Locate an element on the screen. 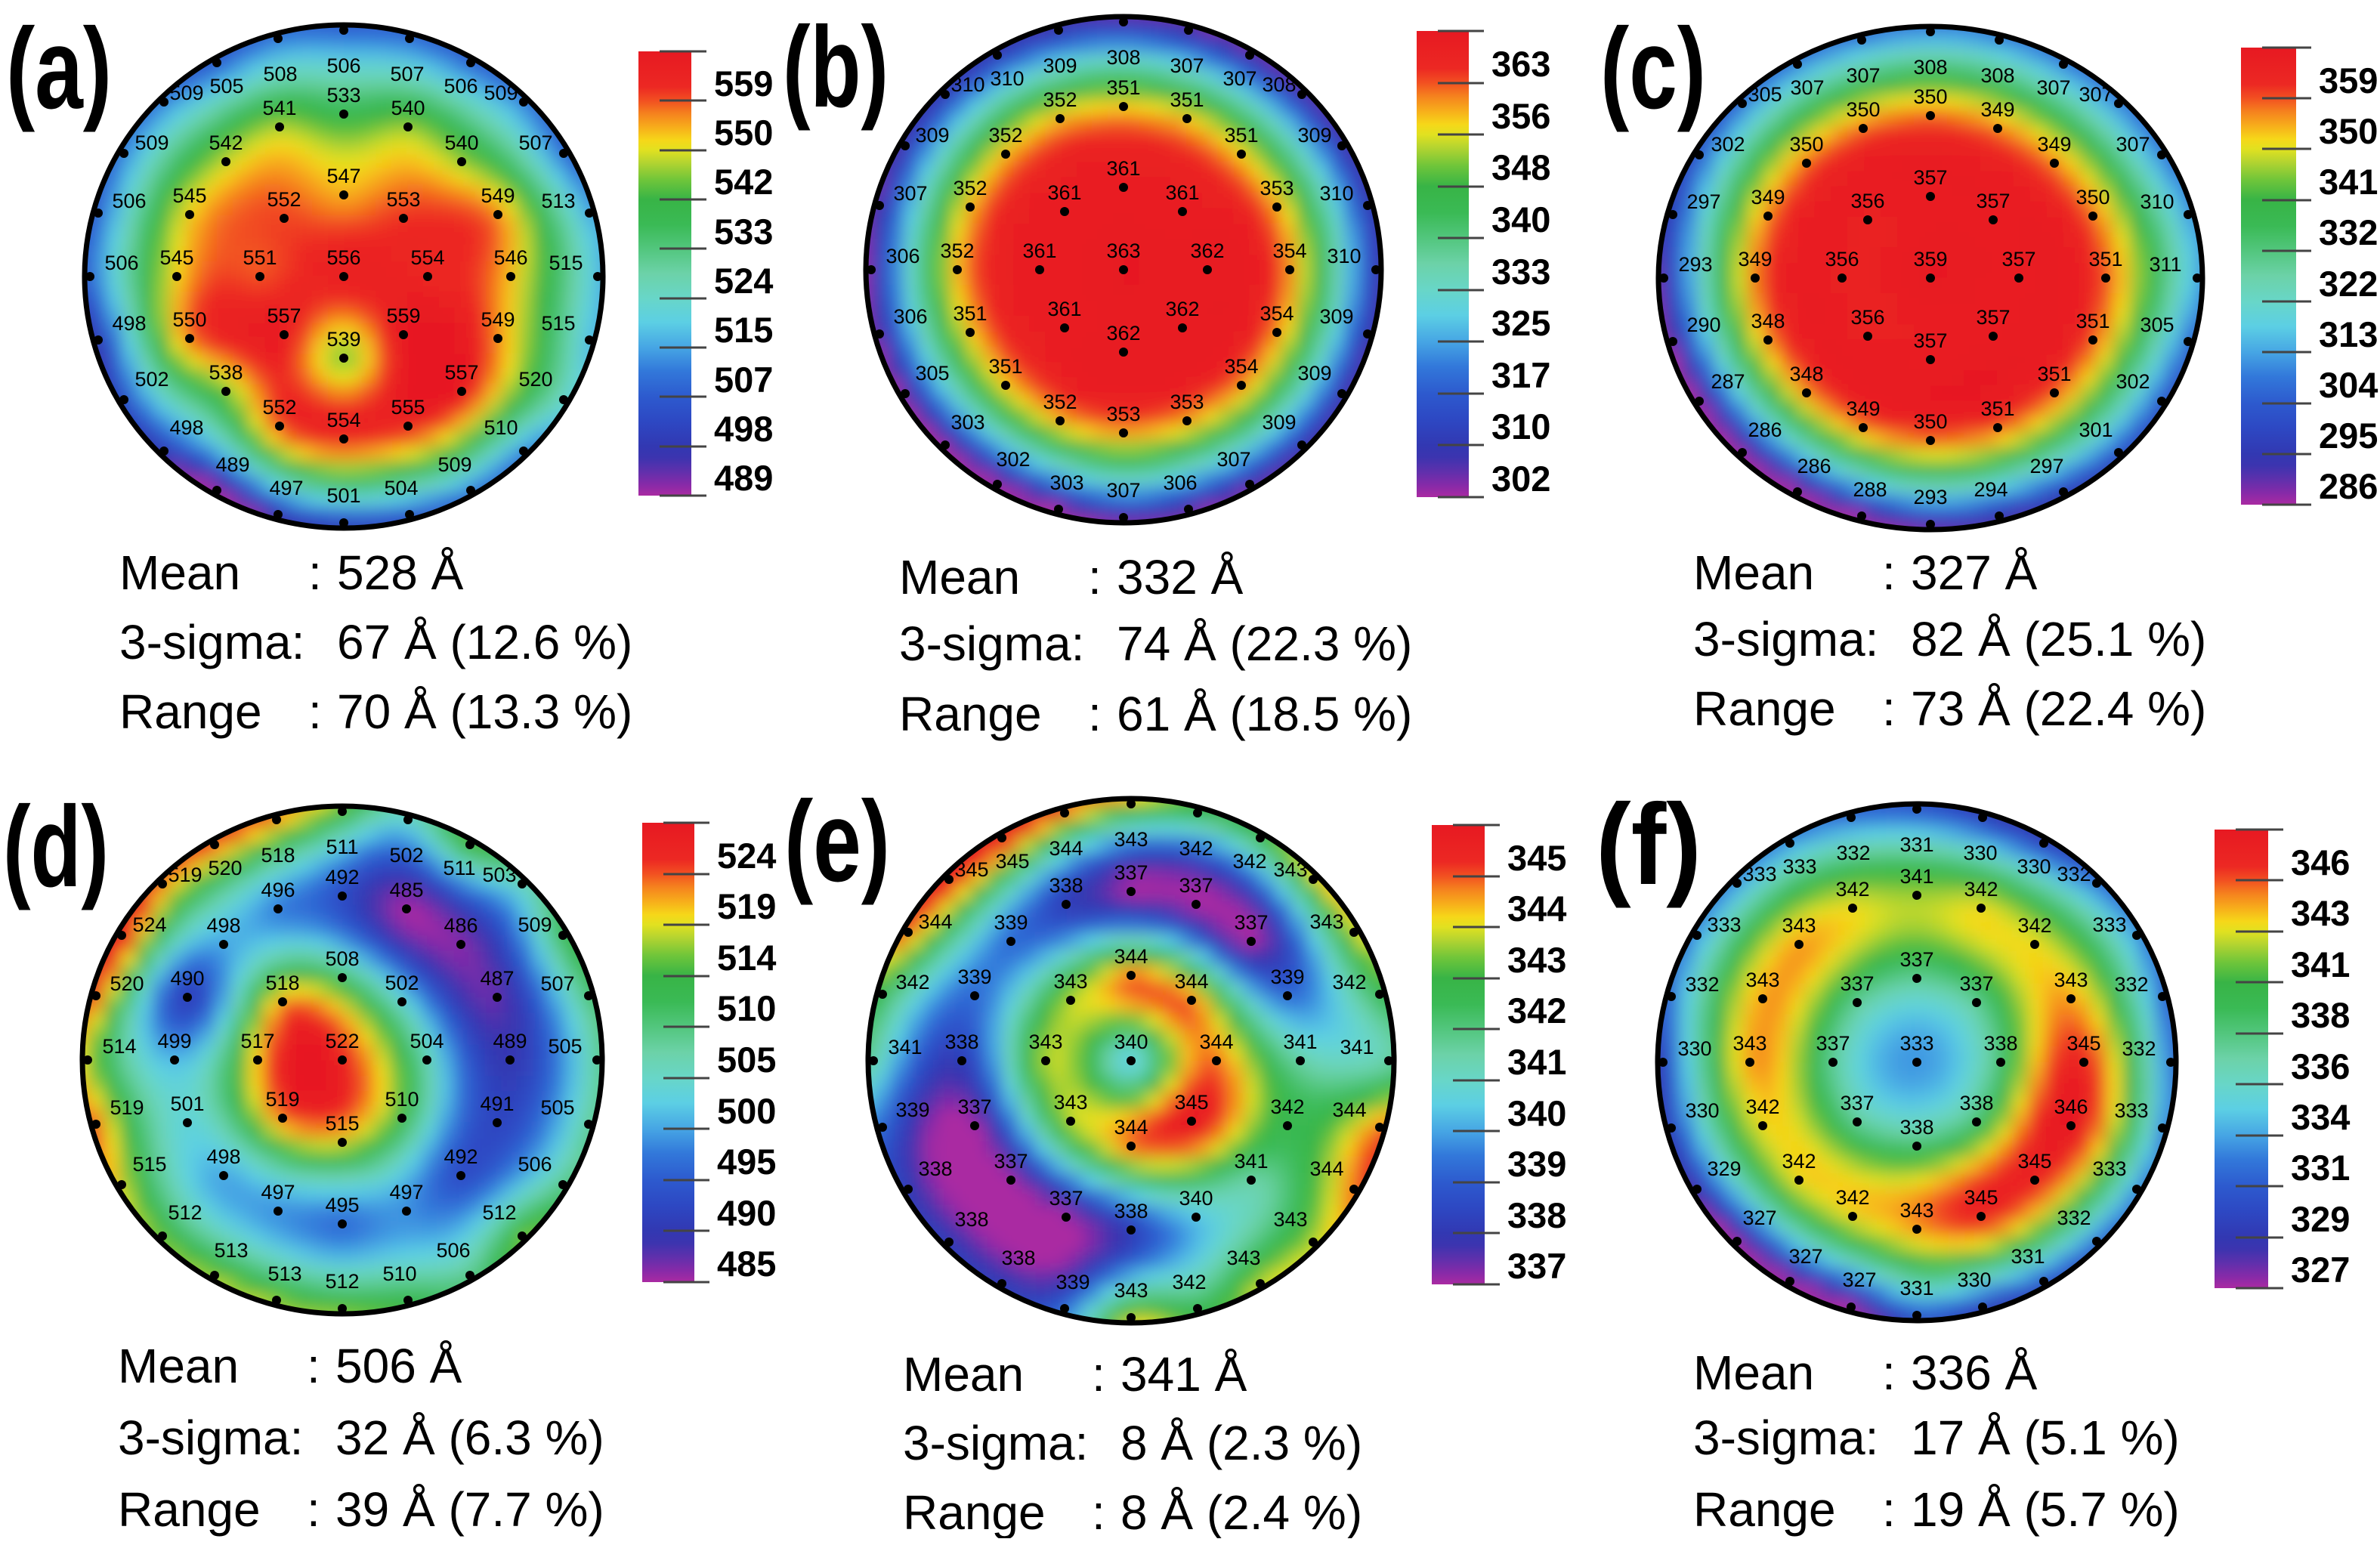  svg-text: 297 is located at coordinates (1703, 201).